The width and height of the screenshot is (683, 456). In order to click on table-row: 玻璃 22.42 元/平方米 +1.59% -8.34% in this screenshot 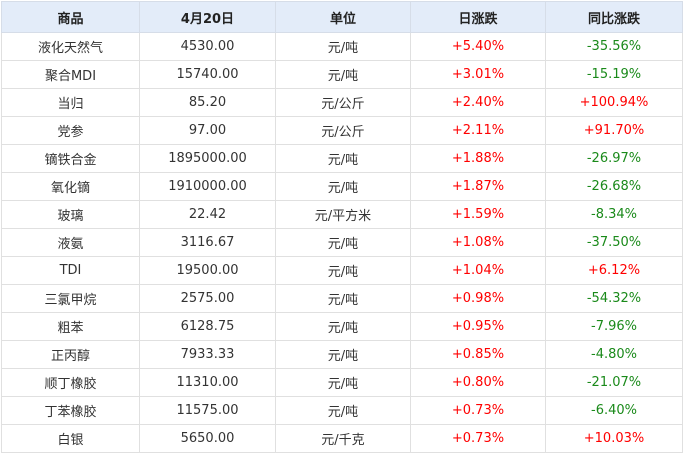, I will do `click(342, 214)`.